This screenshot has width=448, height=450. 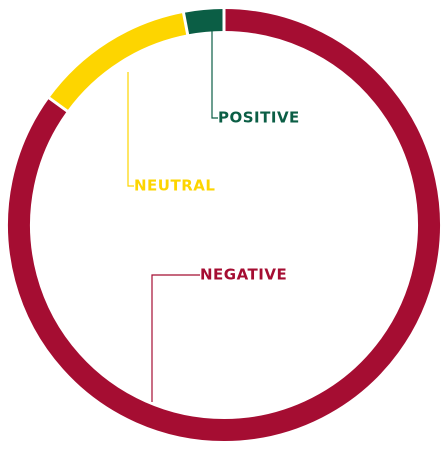 I want to click on segment-label: POSITIVE, so click(x=259, y=118).